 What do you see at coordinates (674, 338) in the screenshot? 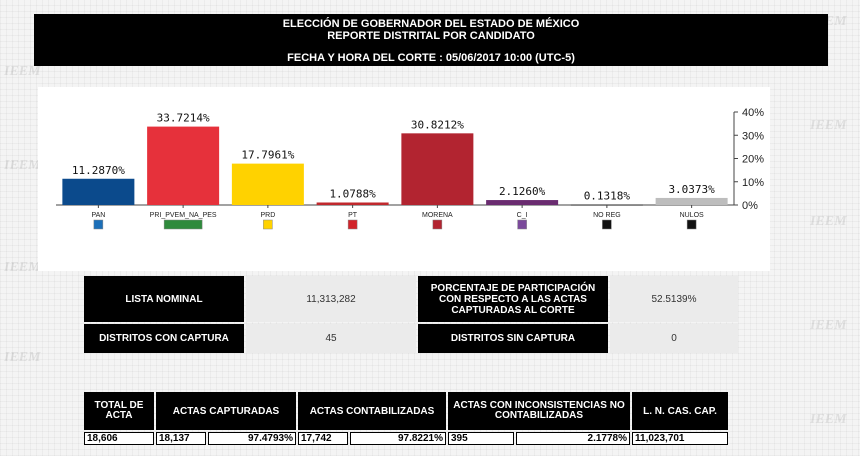
I see `distritos-sin-value: 0` at bounding box center [674, 338].